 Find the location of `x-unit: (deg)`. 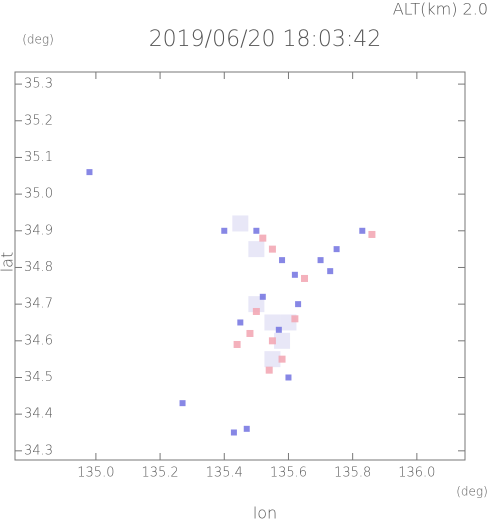

x-unit: (deg) is located at coordinates (472, 492).